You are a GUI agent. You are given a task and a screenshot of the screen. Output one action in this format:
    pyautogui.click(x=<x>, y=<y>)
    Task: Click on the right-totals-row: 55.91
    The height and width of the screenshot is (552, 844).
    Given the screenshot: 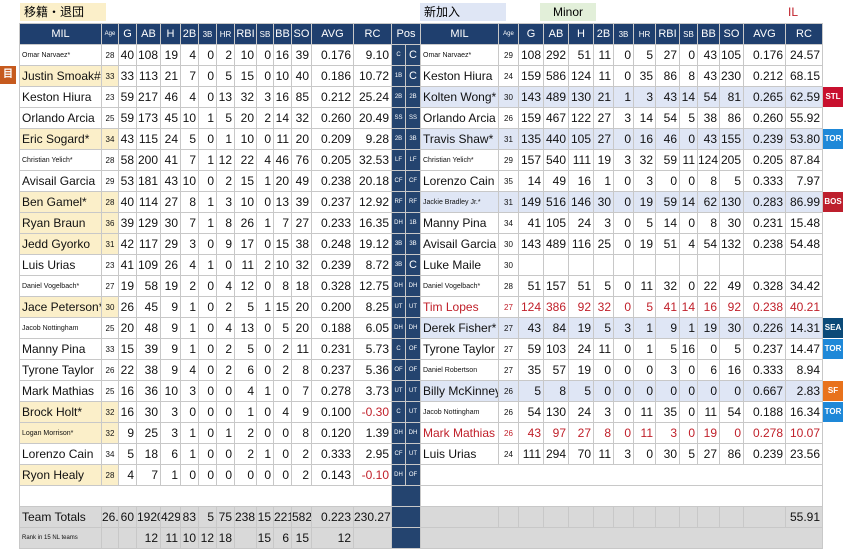 What is the action you would take?
    pyautogui.click(x=621, y=517)
    